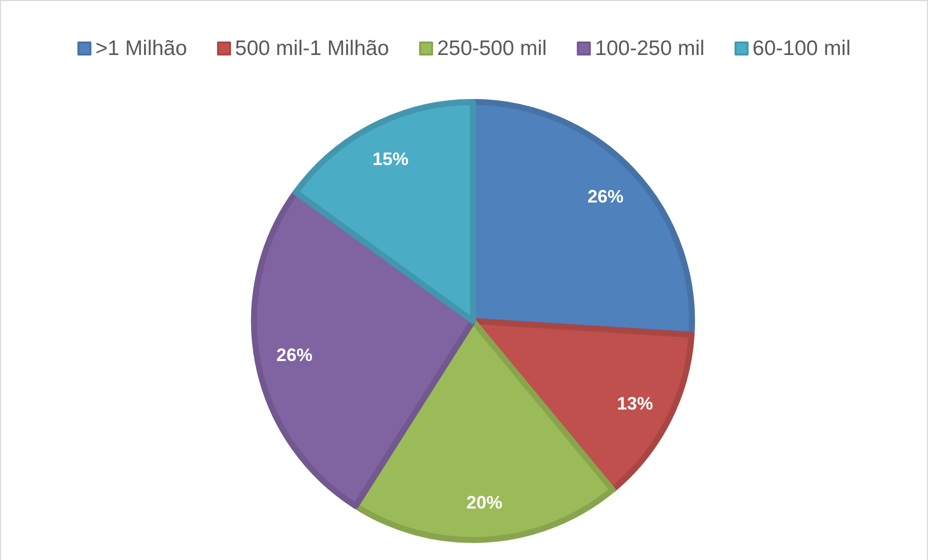  I want to click on legend-label: >1 Milhão, so click(141, 48).